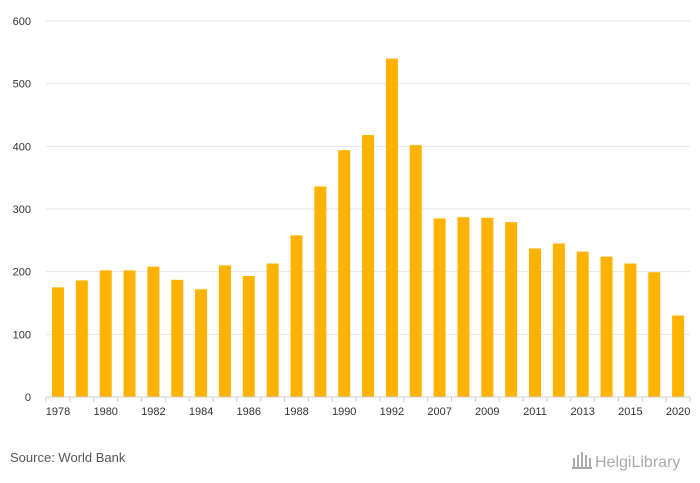  I want to click on bar-1979, so click(81, 338).